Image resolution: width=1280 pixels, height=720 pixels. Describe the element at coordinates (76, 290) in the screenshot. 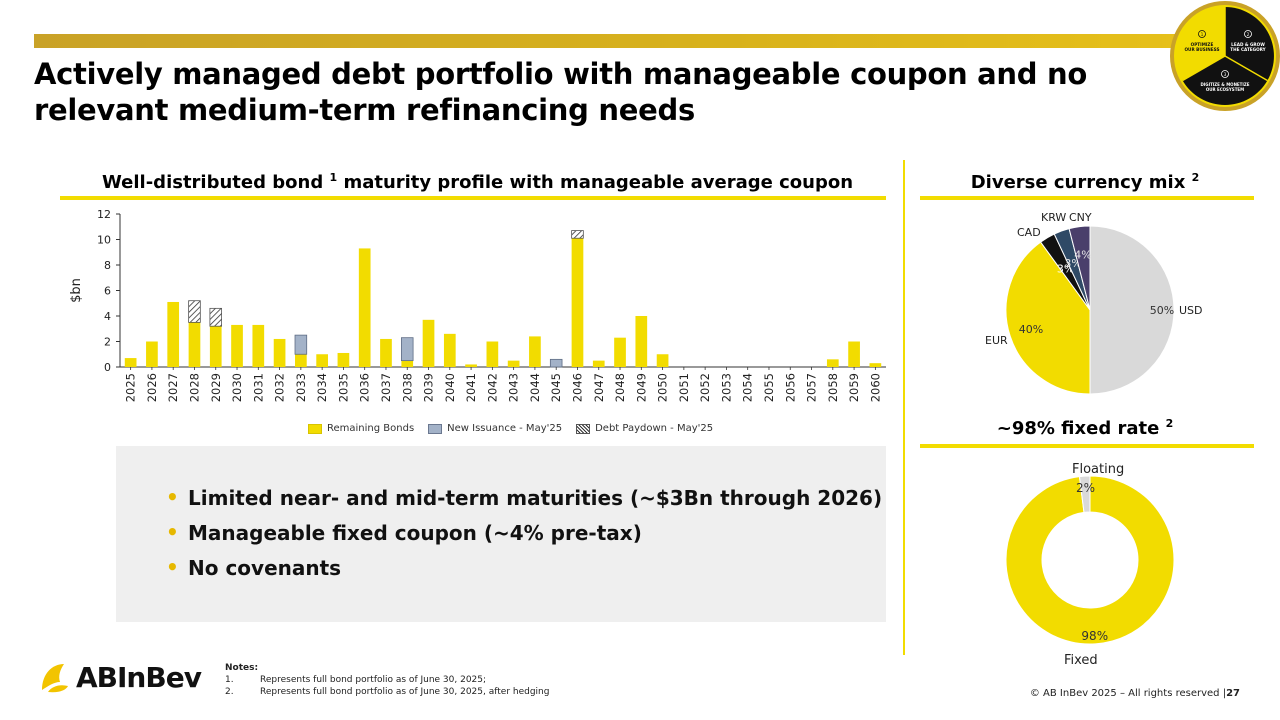

I see `y-axis-label: $bn` at that location.